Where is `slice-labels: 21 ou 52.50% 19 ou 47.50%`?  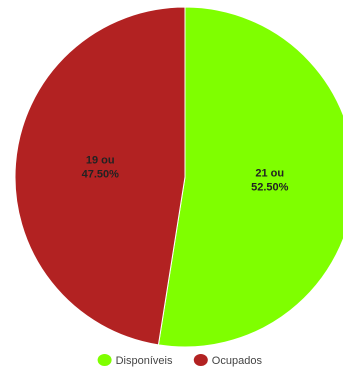 slice-labels: 21 ou 52.50% 19 ou 47.50% is located at coordinates (185, 173).